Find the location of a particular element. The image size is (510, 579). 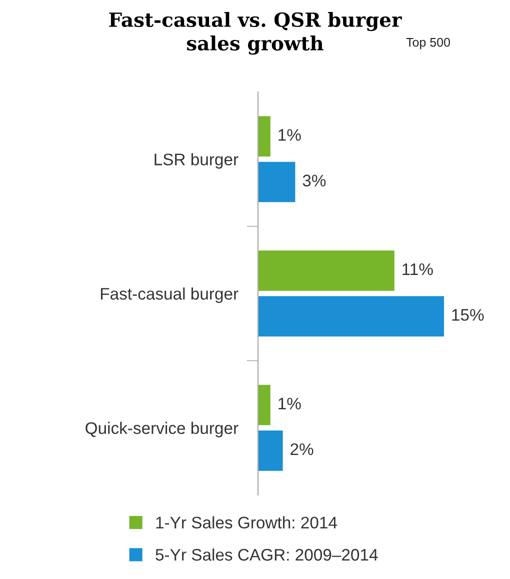

chart-title: Fast-casual vs. QSR burger sales growth is located at coordinates (255, 33).